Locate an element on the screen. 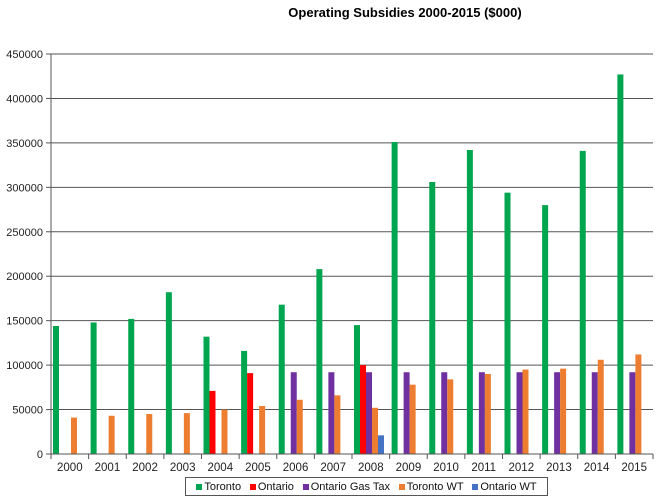  legend-label: Ontario Gas Tax is located at coordinates (350, 486).